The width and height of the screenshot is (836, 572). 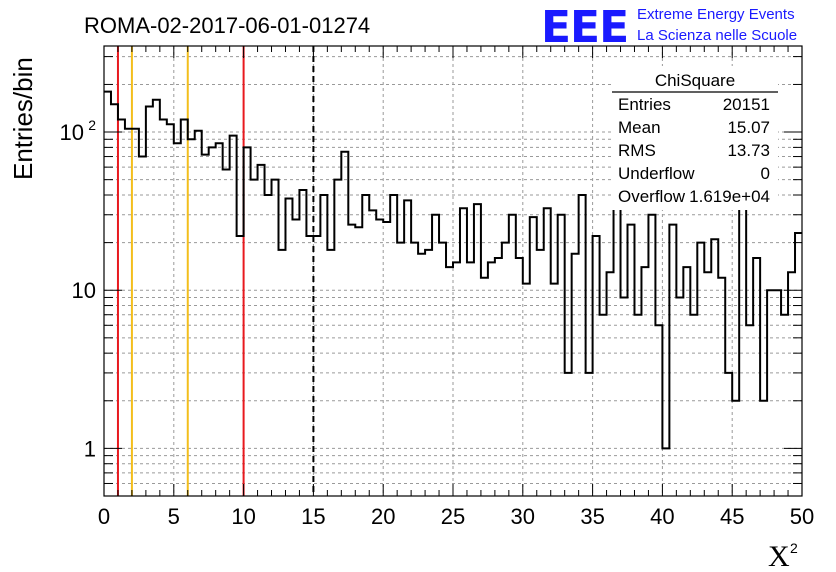 I want to click on stats-row-value: 0, so click(x=765, y=173).